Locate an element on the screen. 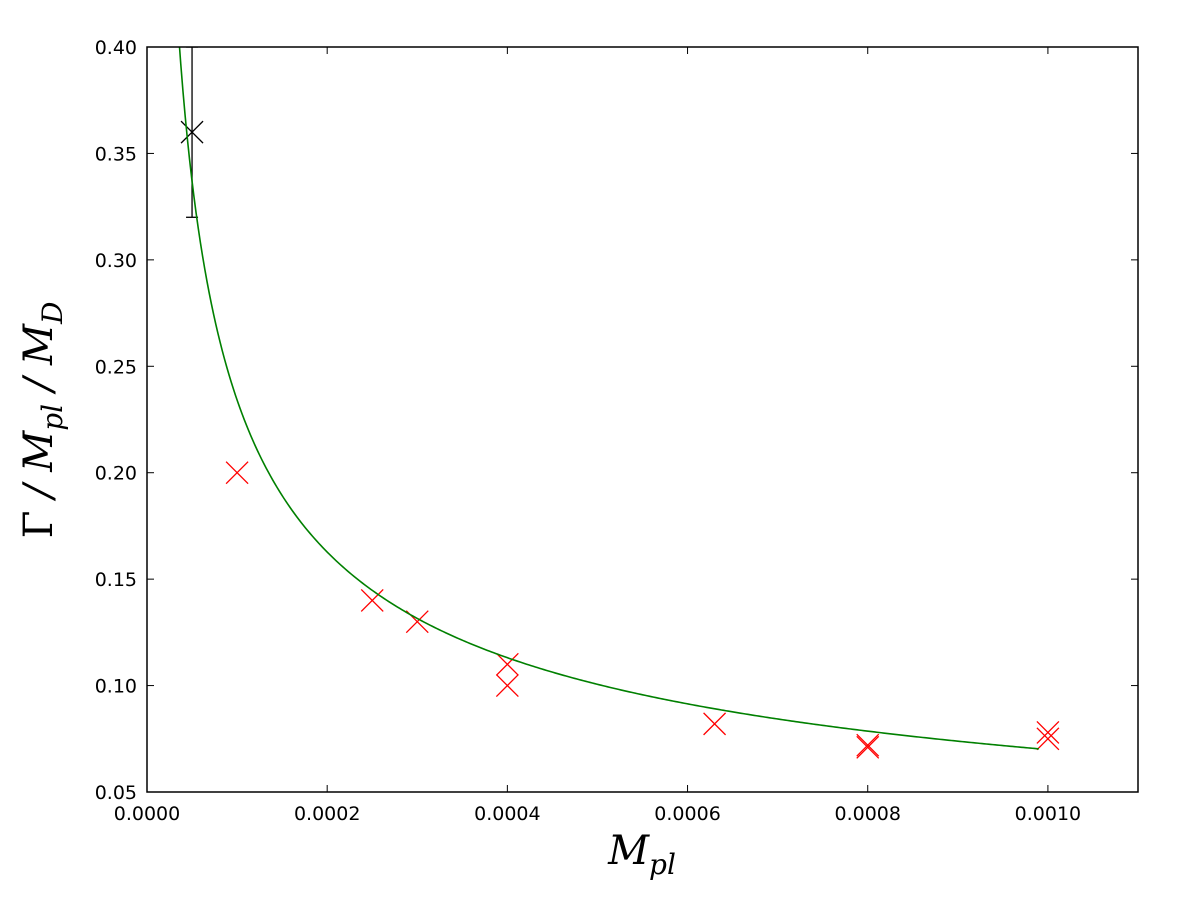 This screenshot has width=1200, height=902. svg-text: Mpl is located at coordinates (641, 854).